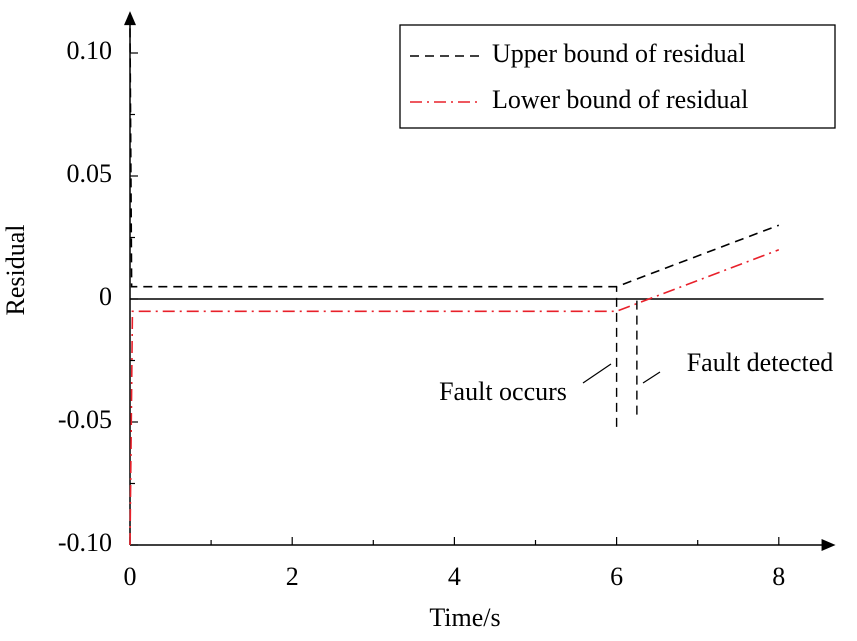 This screenshot has width=857, height=641. I want to click on y-tick-label: 0.10, so click(90, 50).